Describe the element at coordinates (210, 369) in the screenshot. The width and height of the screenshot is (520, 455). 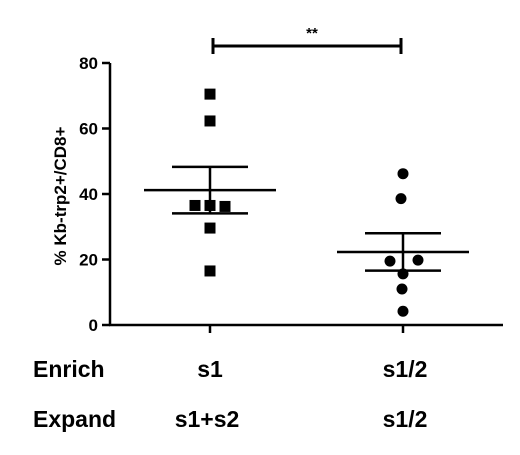
I see `enrich-group-1-label: s1` at that location.